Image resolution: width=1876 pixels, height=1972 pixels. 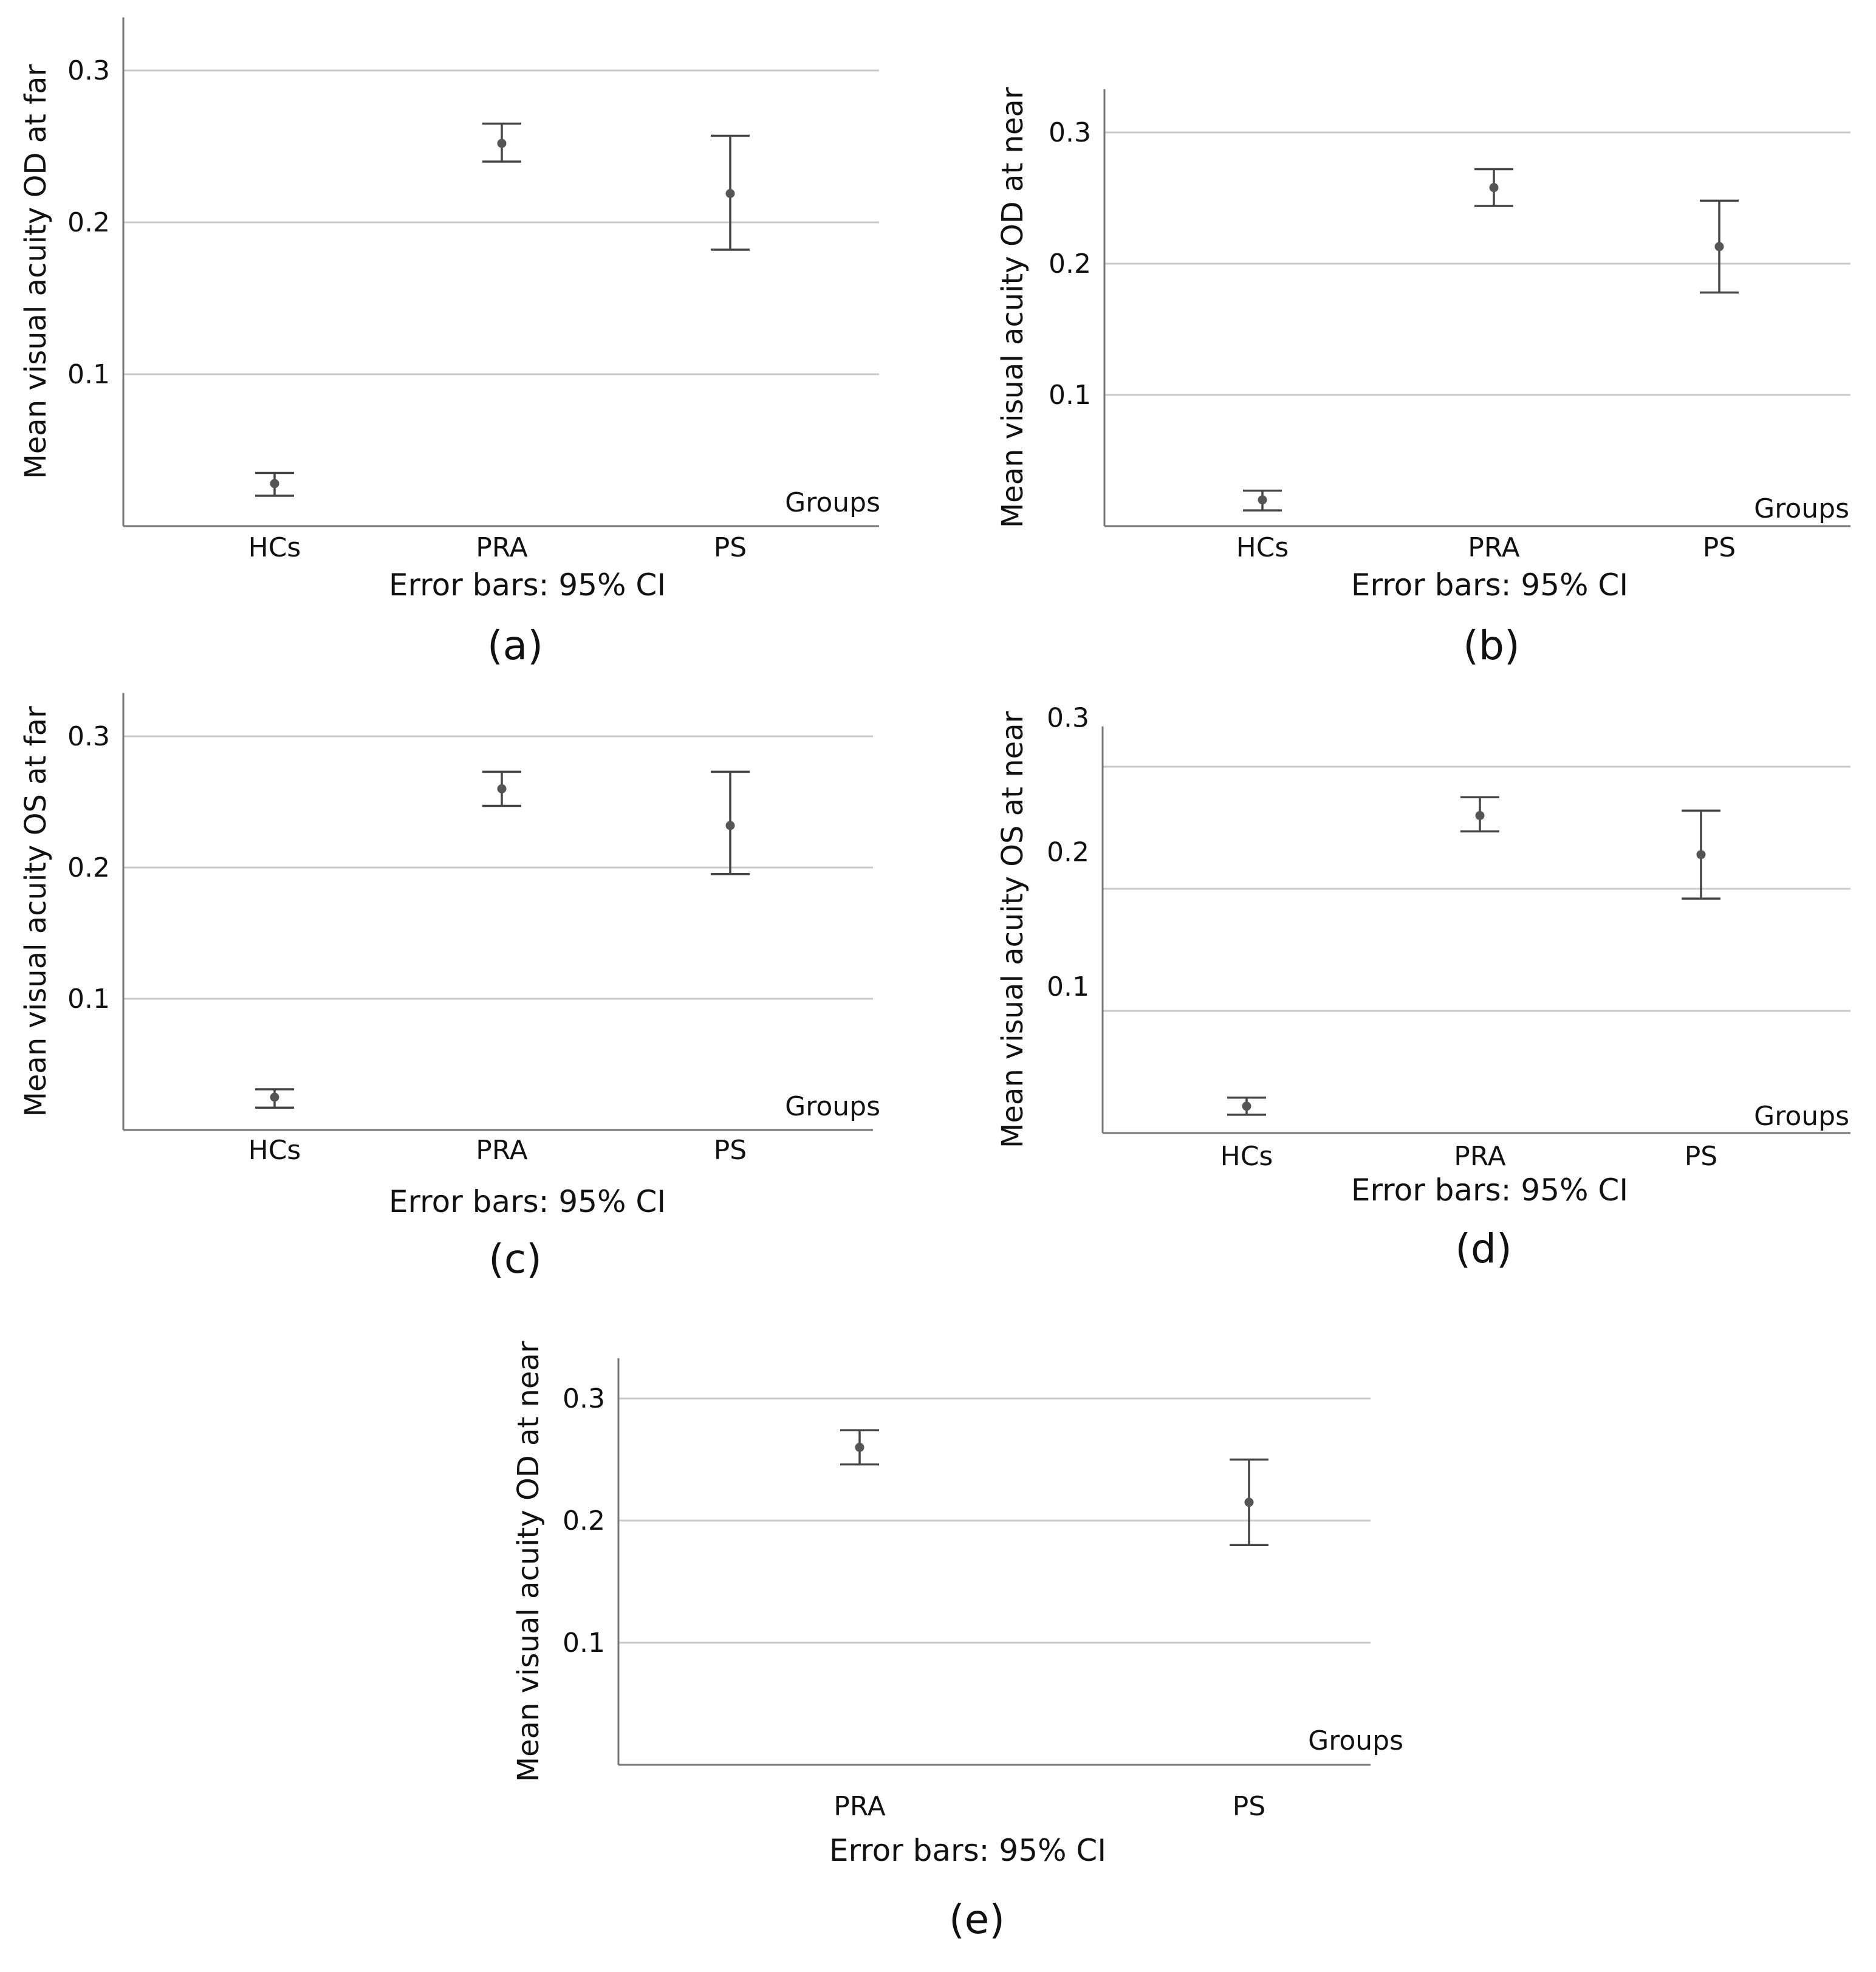 I want to click on x-tick-label-a-1: PRA, so click(x=501, y=547).